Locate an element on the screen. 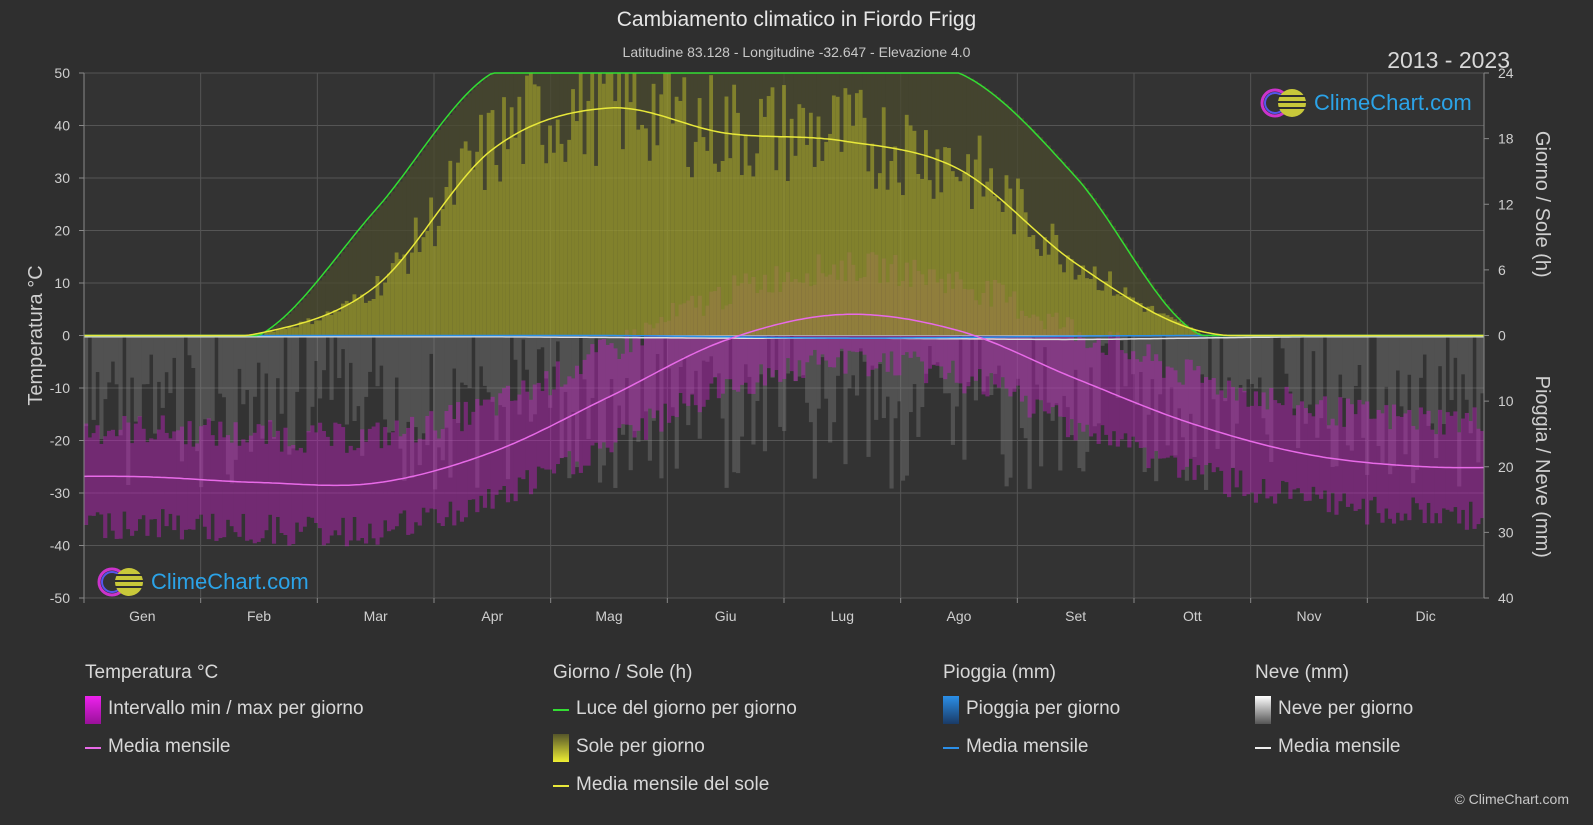  x-tick-label: Gen is located at coordinates (142, 616).